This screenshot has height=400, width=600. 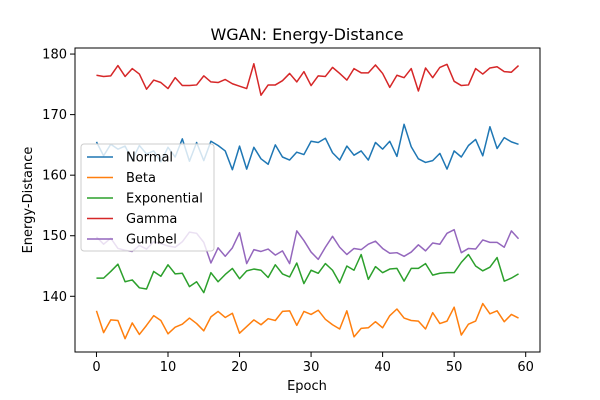 What do you see at coordinates (454, 367) in the screenshot?
I see `x-tick-label: 50` at bounding box center [454, 367].